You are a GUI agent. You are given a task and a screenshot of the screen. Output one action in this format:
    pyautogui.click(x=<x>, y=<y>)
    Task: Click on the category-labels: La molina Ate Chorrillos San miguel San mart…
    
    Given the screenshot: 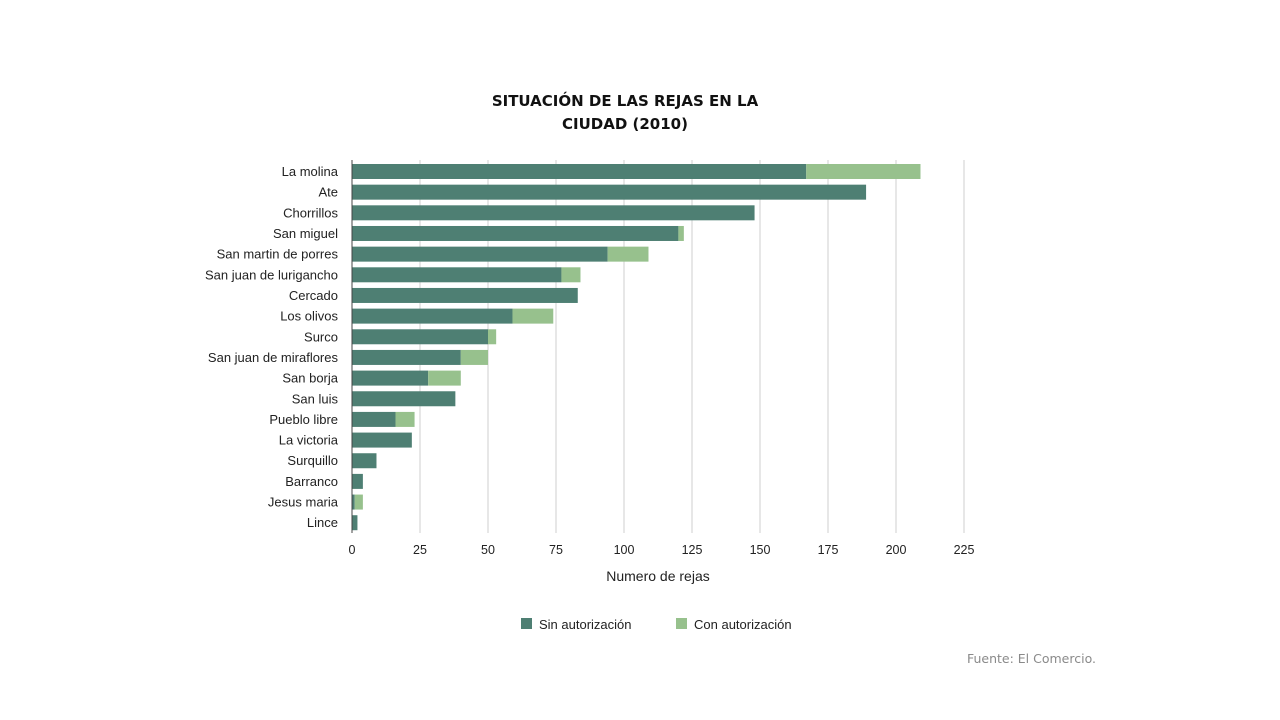 What is the action you would take?
    pyautogui.click(x=272, y=347)
    